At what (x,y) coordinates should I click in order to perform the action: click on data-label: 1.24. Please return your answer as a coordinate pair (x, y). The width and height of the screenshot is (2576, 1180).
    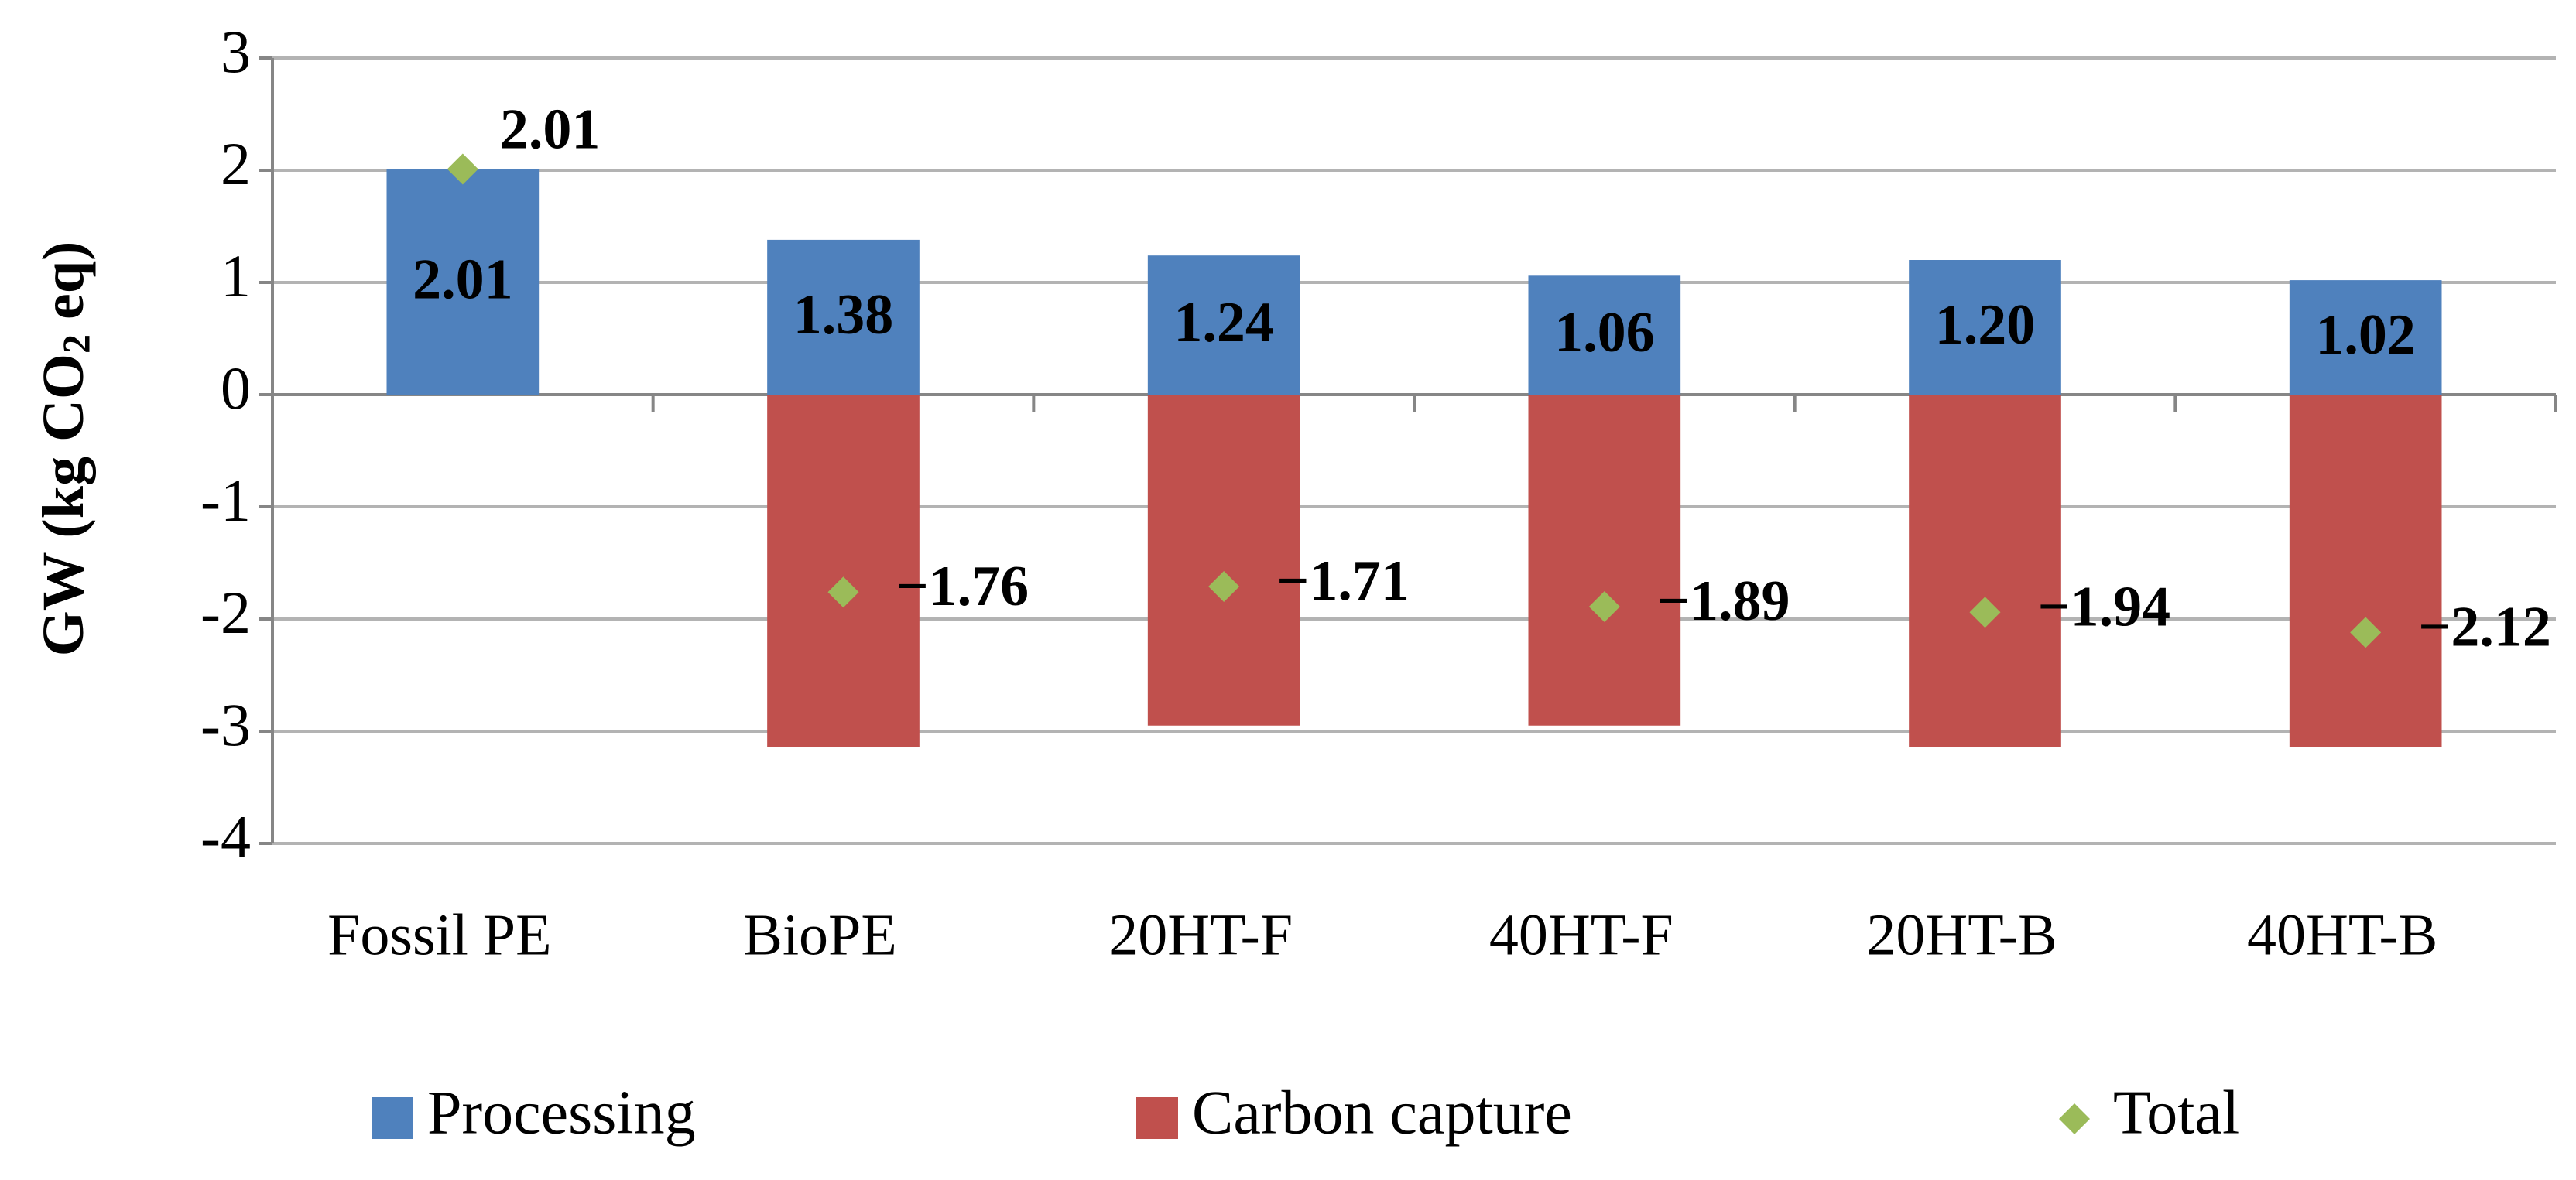
    Looking at the image, I should click on (1223, 323).